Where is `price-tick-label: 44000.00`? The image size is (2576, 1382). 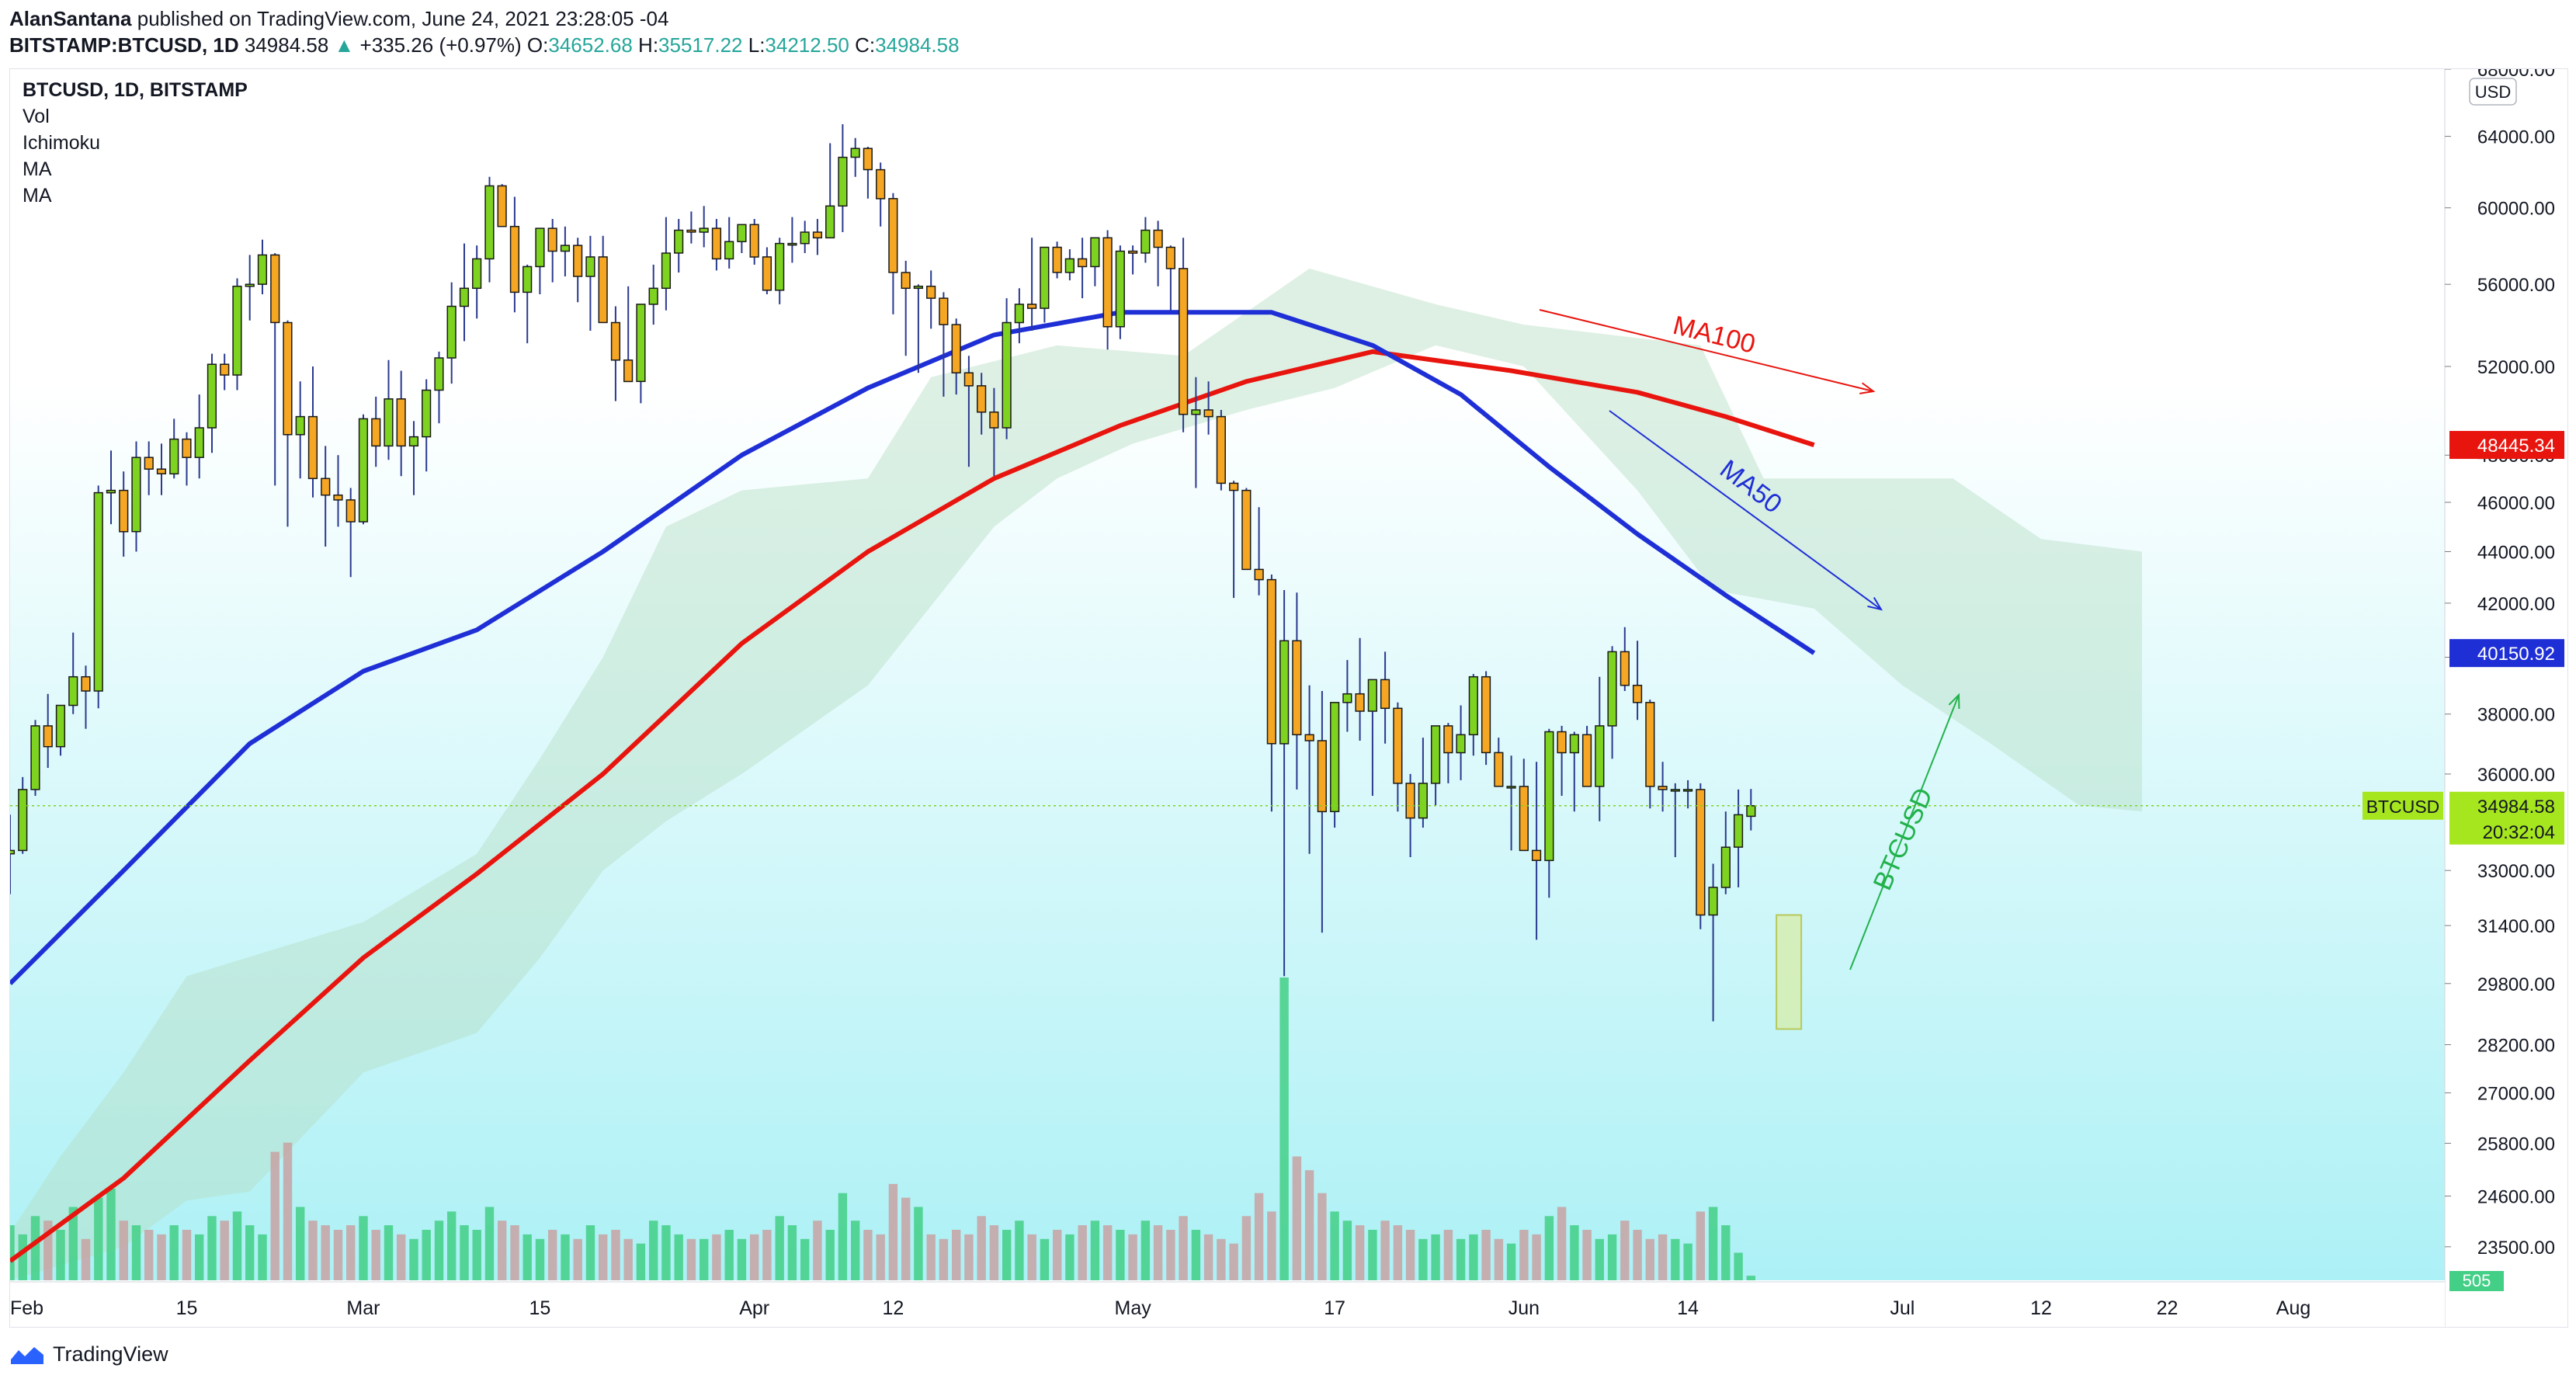 price-tick-label: 44000.00 is located at coordinates (2516, 552).